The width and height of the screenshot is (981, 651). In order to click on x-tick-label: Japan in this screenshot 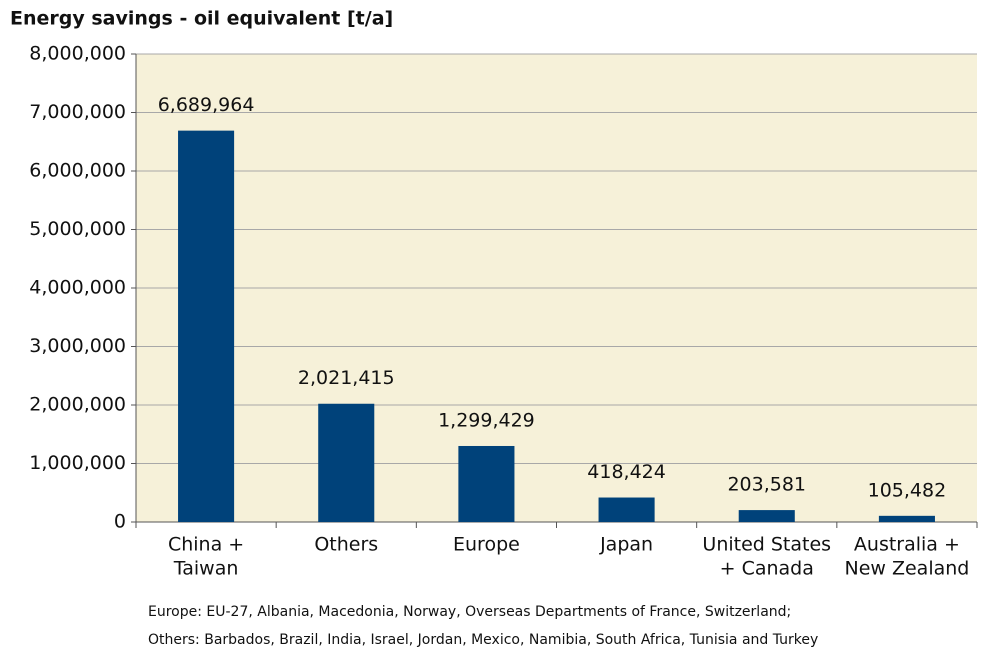, I will do `click(626, 545)`.